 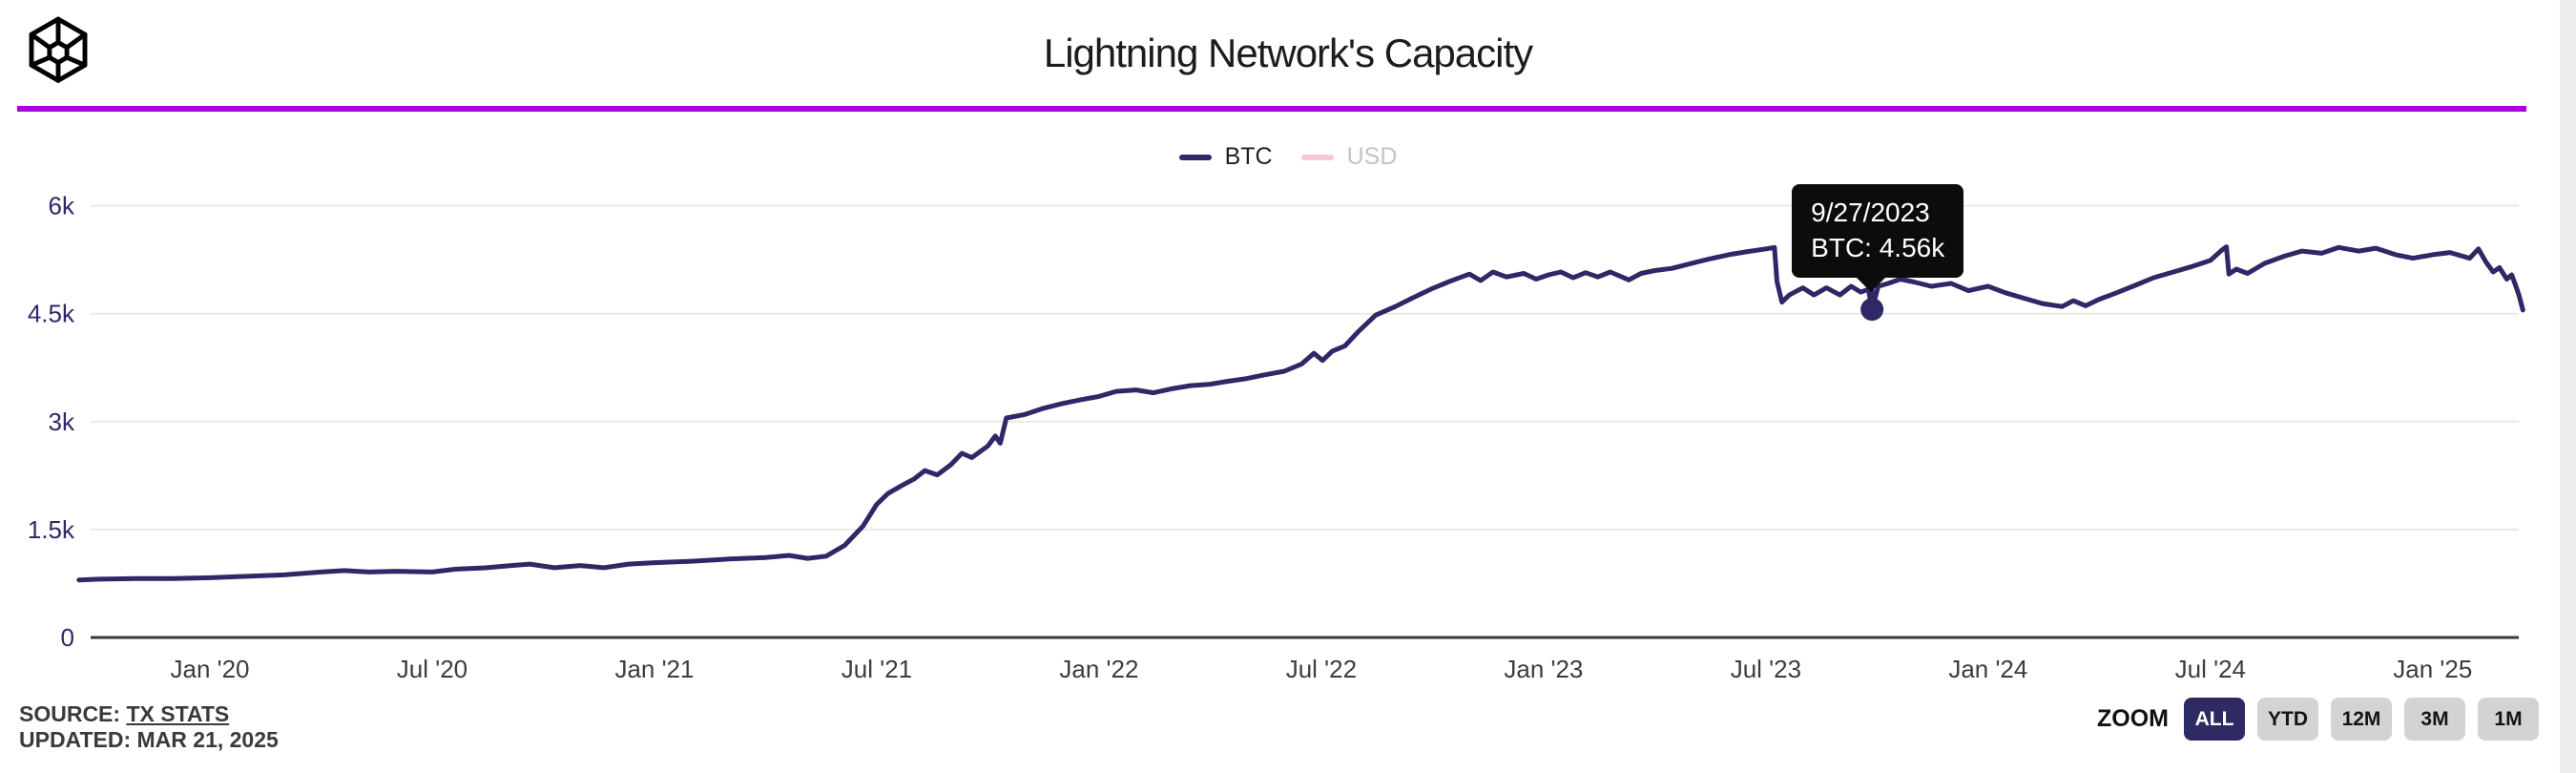 I want to click on tooltip-date: 9/27/2023, so click(x=1870, y=212).